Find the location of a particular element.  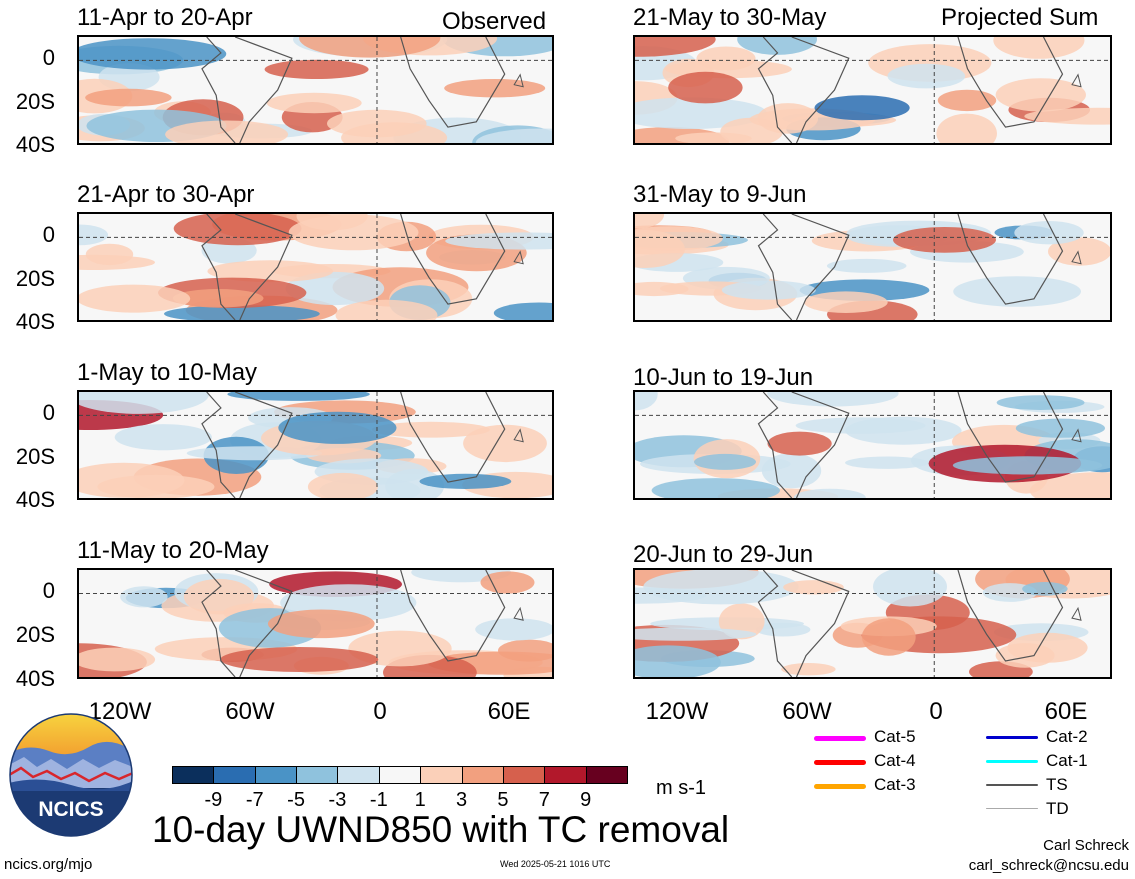

colorbar-tick-label: 3 is located at coordinates (461, 800).